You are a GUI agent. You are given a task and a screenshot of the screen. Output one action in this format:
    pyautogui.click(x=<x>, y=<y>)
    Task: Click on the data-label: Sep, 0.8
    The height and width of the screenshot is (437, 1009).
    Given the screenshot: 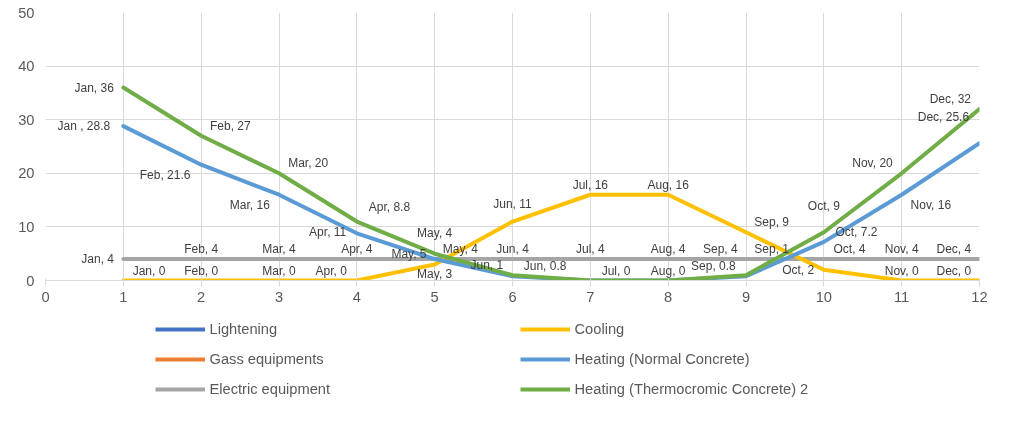 What is the action you would take?
    pyautogui.click(x=714, y=266)
    